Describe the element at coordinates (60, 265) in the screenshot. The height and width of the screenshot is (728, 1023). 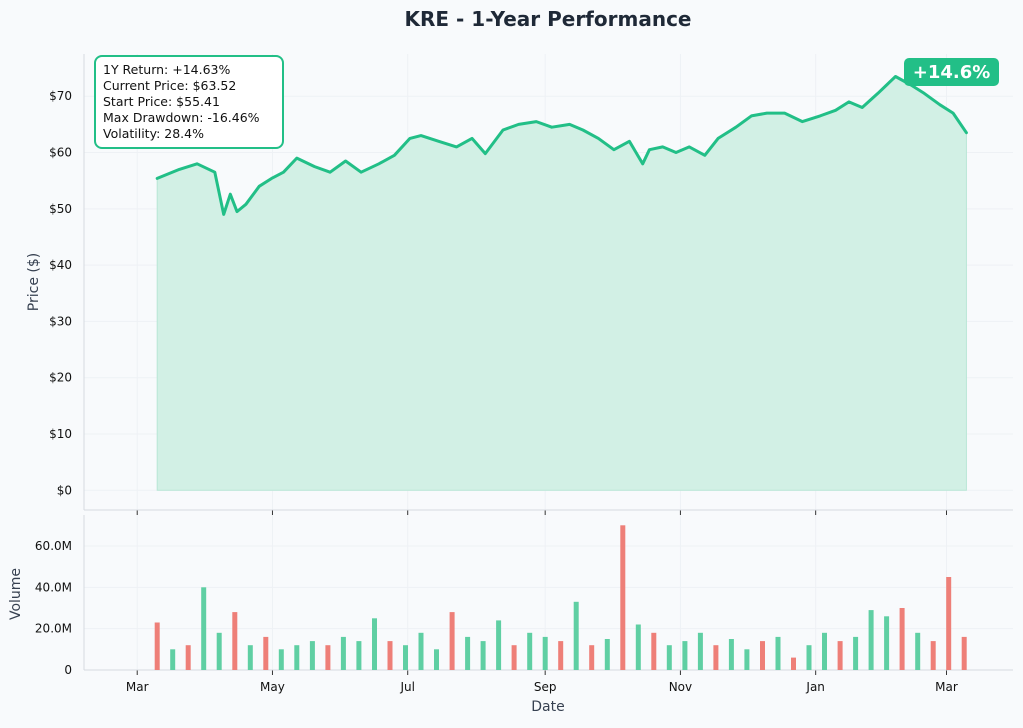
I see `price-tick-label: $40` at that location.